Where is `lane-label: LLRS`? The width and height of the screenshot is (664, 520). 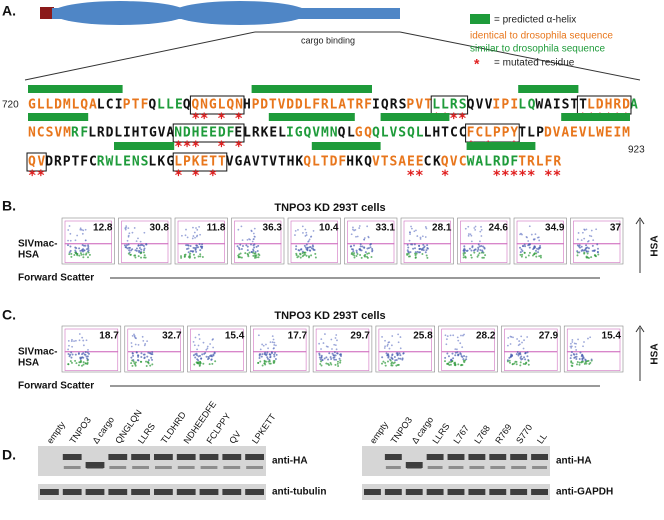
lane-label: LLRS is located at coordinates (146, 433).